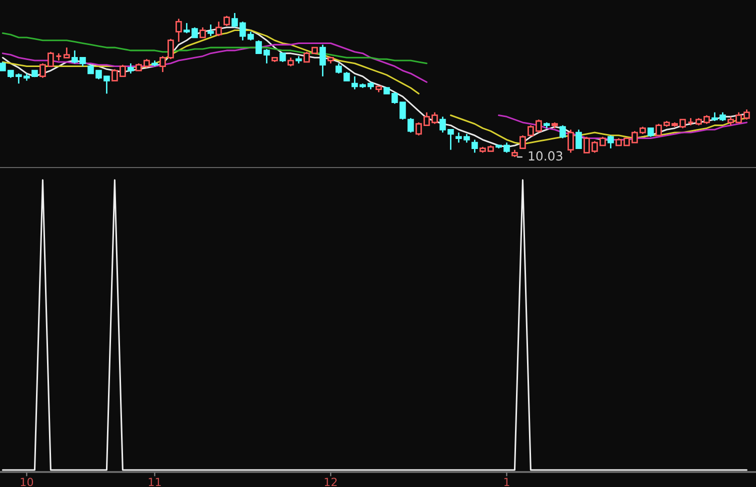  What do you see at coordinates (330, 482) in the screenshot?
I see `x-tick-label: 12` at bounding box center [330, 482].